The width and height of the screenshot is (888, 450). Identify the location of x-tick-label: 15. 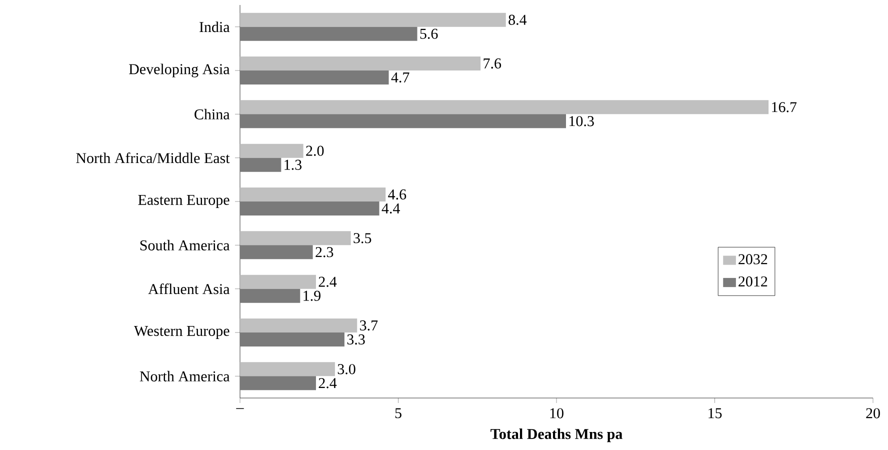
(715, 413).